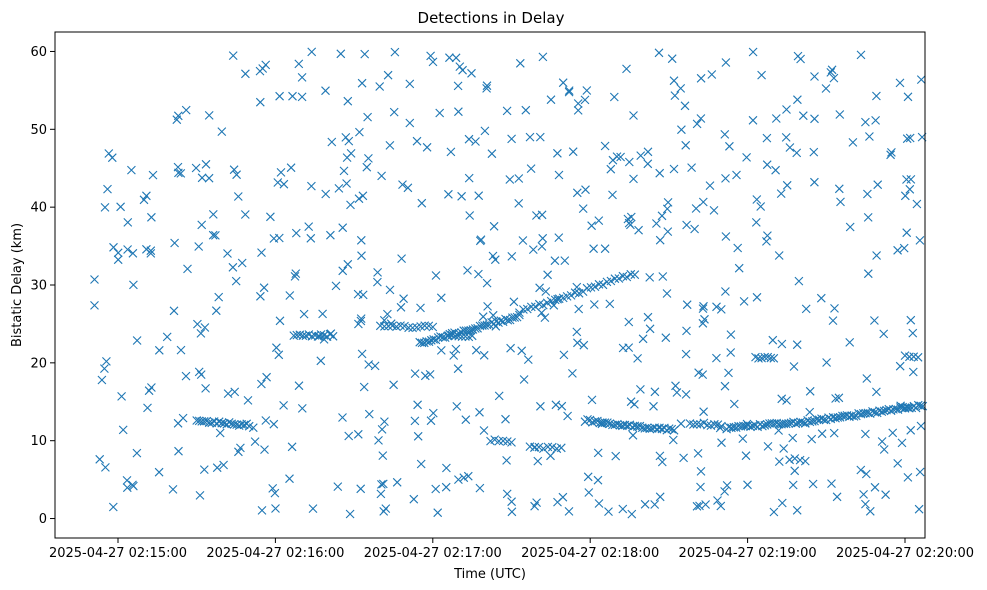 This screenshot has height=590, width=987. Describe the element at coordinates (43, 519) in the screenshot. I see `y-tick-label: 0` at that location.